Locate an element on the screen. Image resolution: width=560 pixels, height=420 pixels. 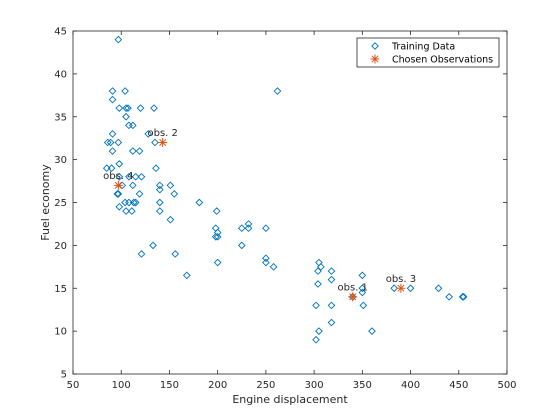
x-tick-label: 350 is located at coordinates (362, 385).